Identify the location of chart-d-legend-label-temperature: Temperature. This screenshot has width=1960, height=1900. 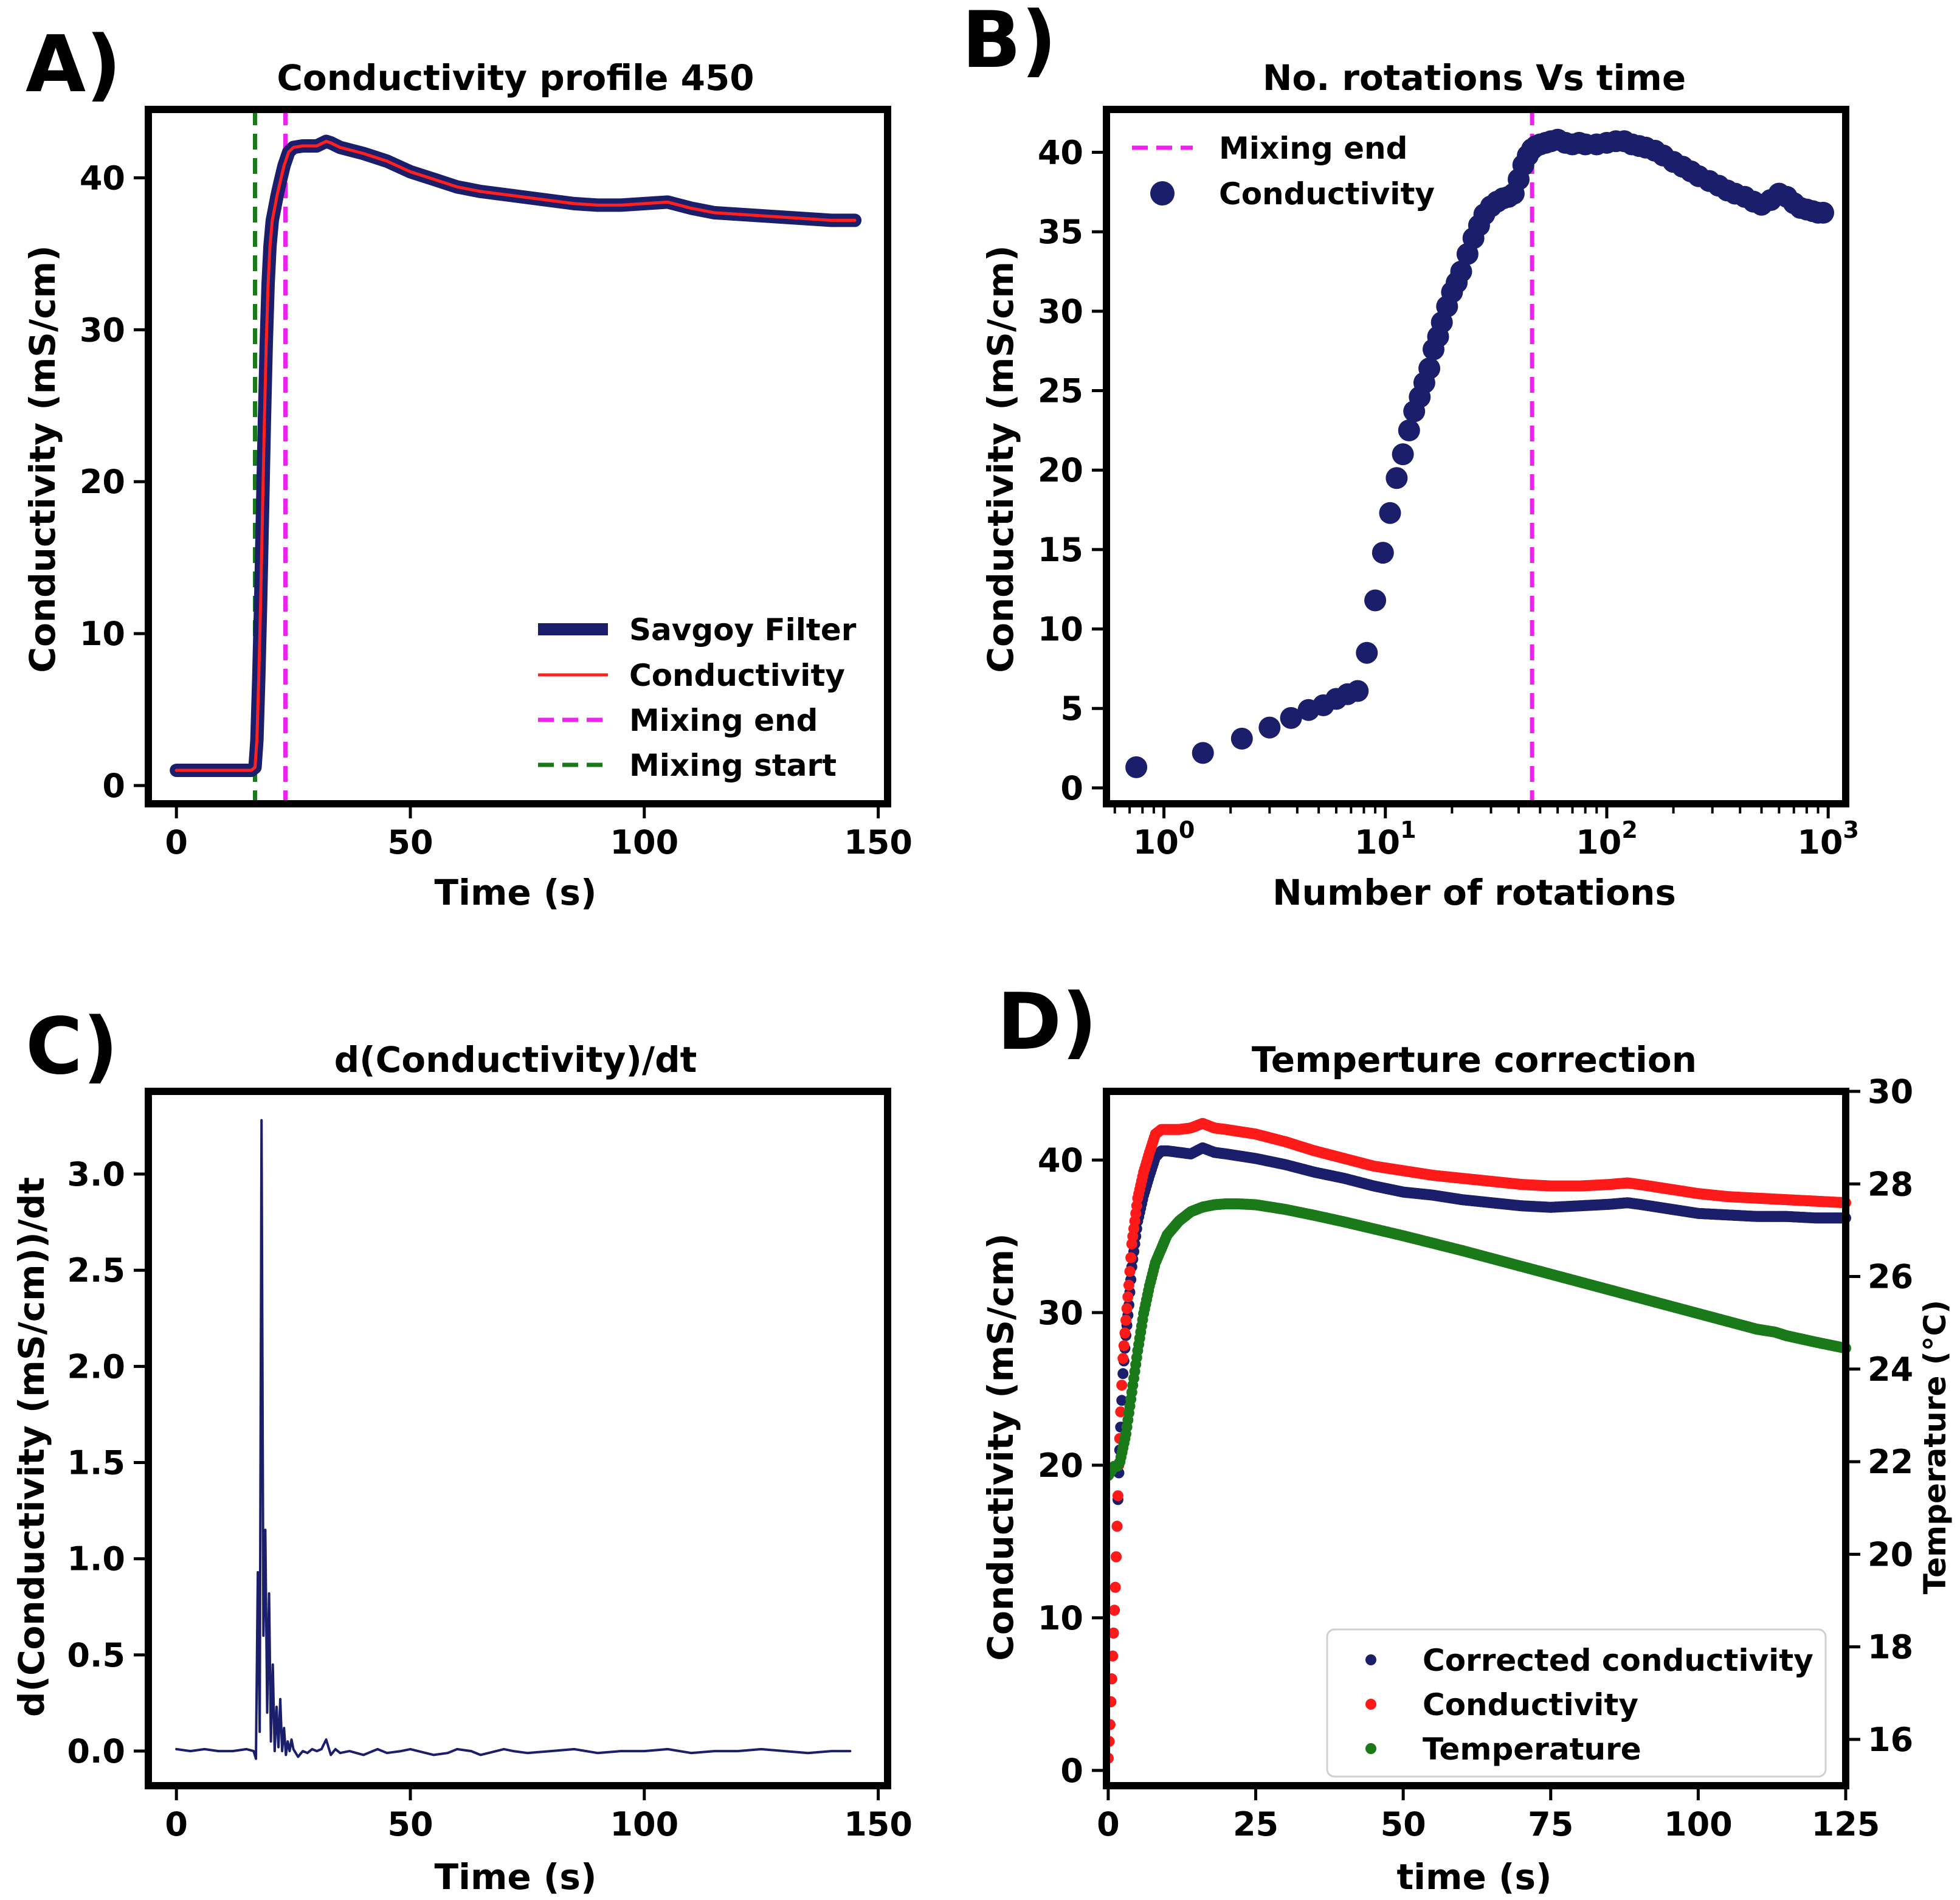
(1532, 1749).